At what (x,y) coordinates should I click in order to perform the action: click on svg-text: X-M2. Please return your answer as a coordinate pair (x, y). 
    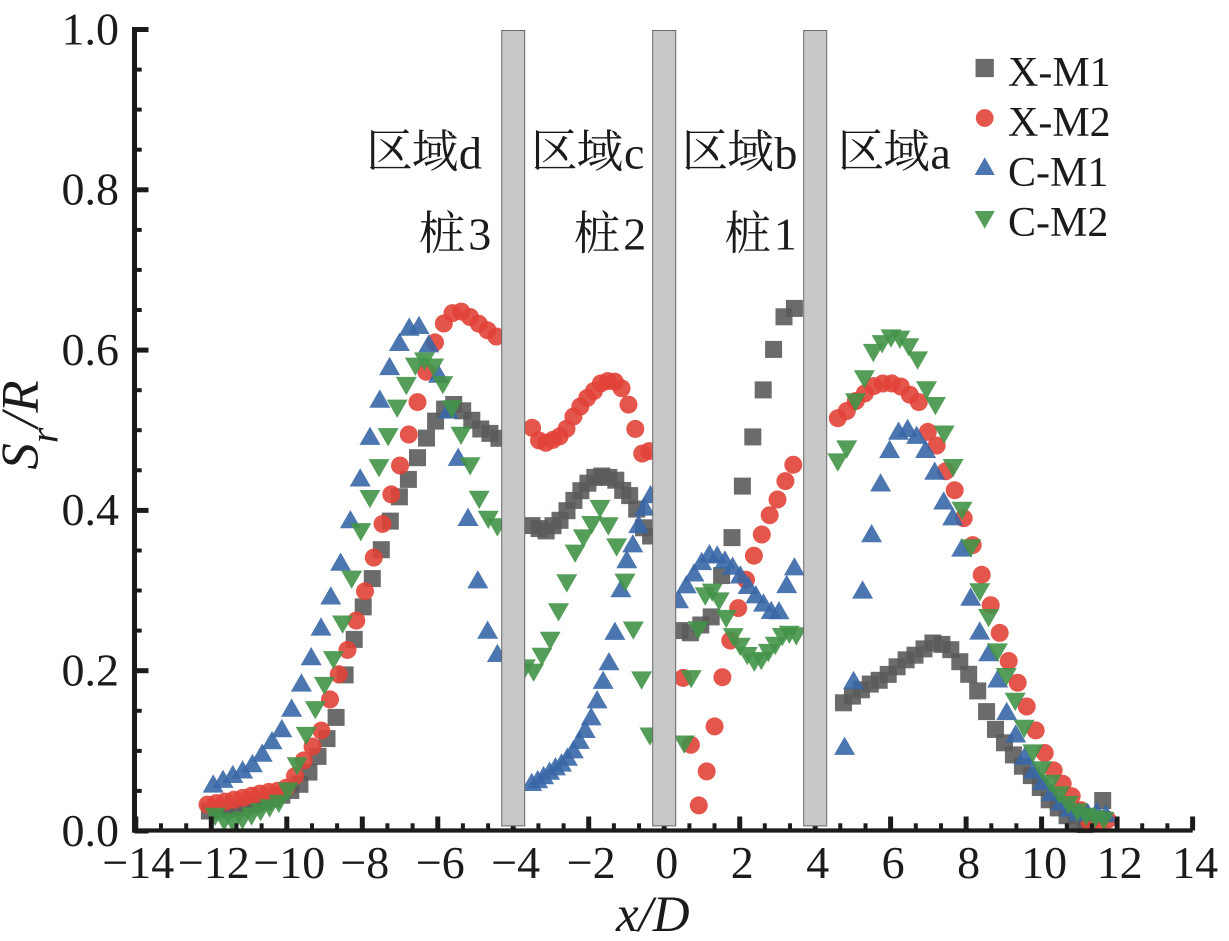
    Looking at the image, I should click on (1059, 123).